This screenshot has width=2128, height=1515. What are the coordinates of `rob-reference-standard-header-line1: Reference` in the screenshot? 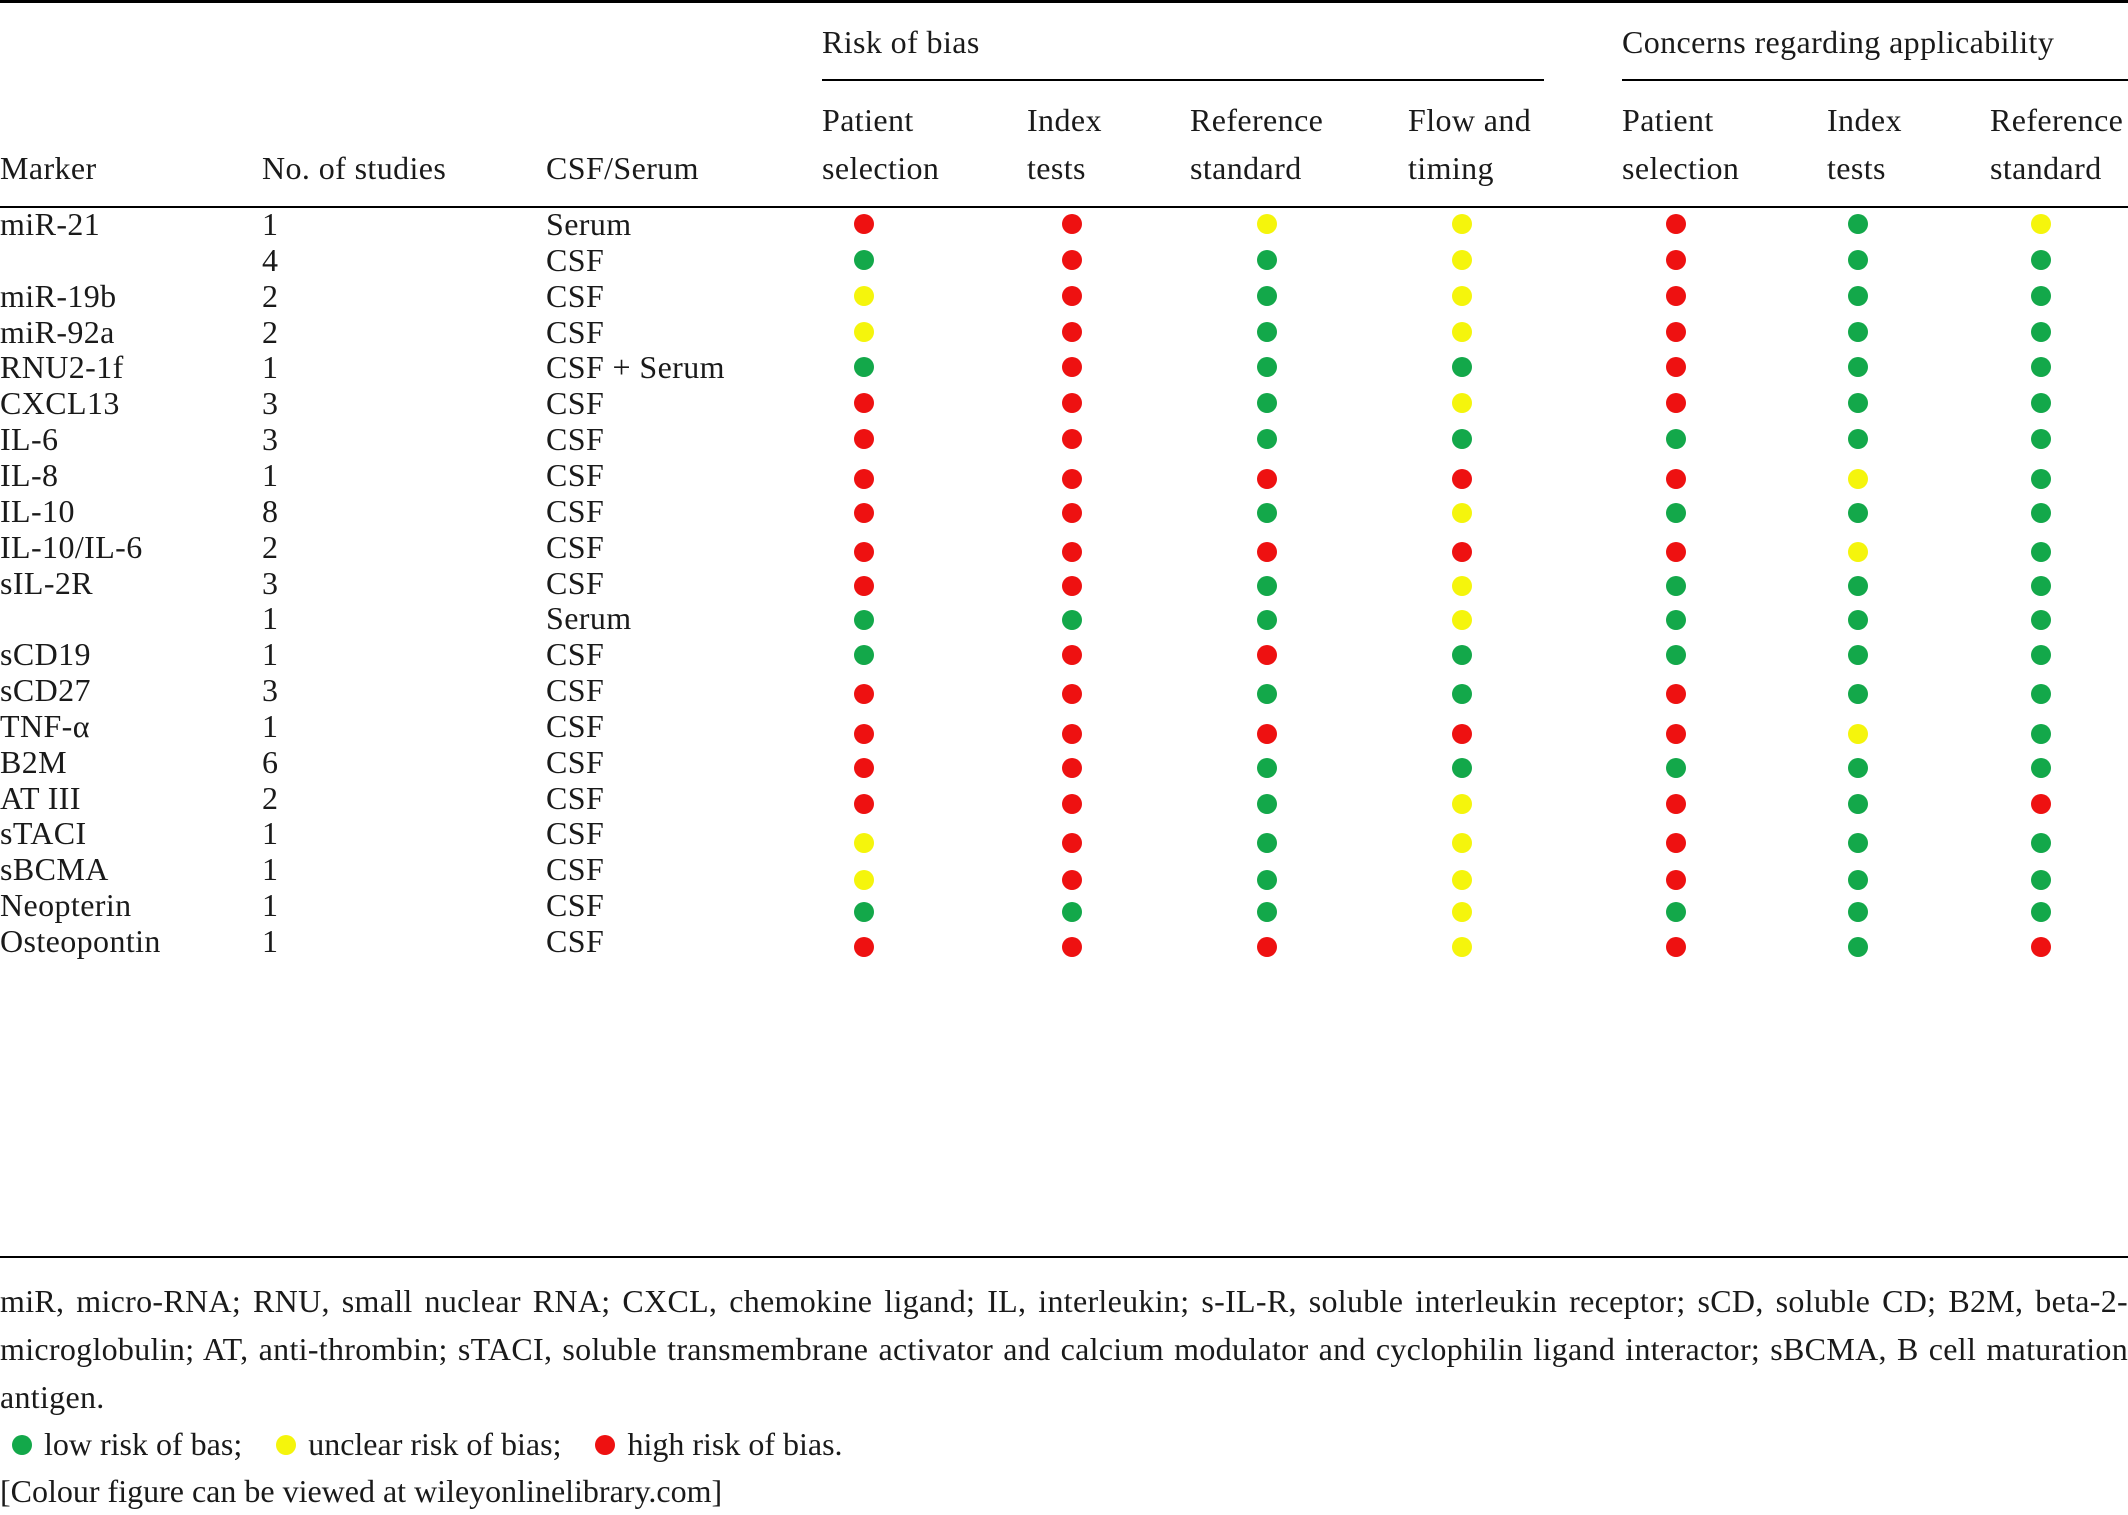 It's located at (1257, 120).